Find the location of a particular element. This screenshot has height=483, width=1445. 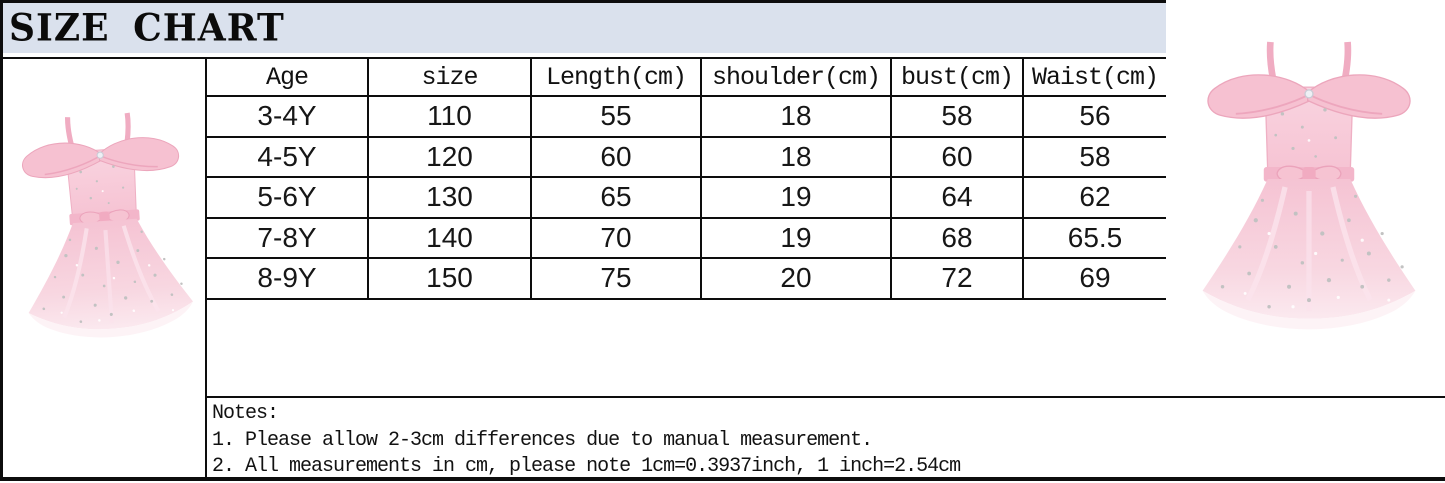

outer-bottom-border is located at coordinates (722, 479).